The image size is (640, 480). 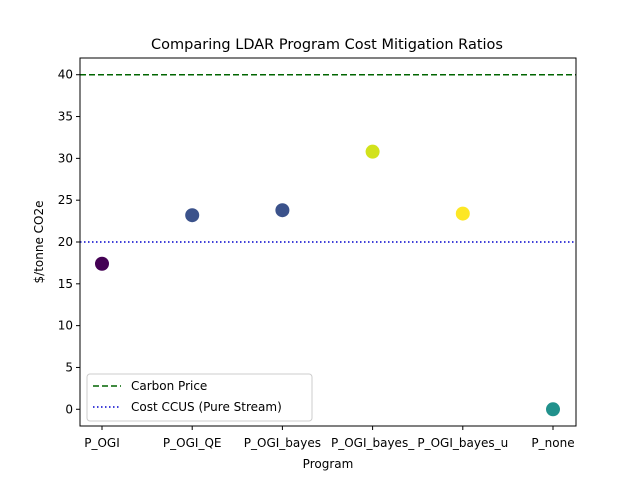 What do you see at coordinates (169, 386) in the screenshot?
I see `legend-label: Carbon Price` at bounding box center [169, 386].